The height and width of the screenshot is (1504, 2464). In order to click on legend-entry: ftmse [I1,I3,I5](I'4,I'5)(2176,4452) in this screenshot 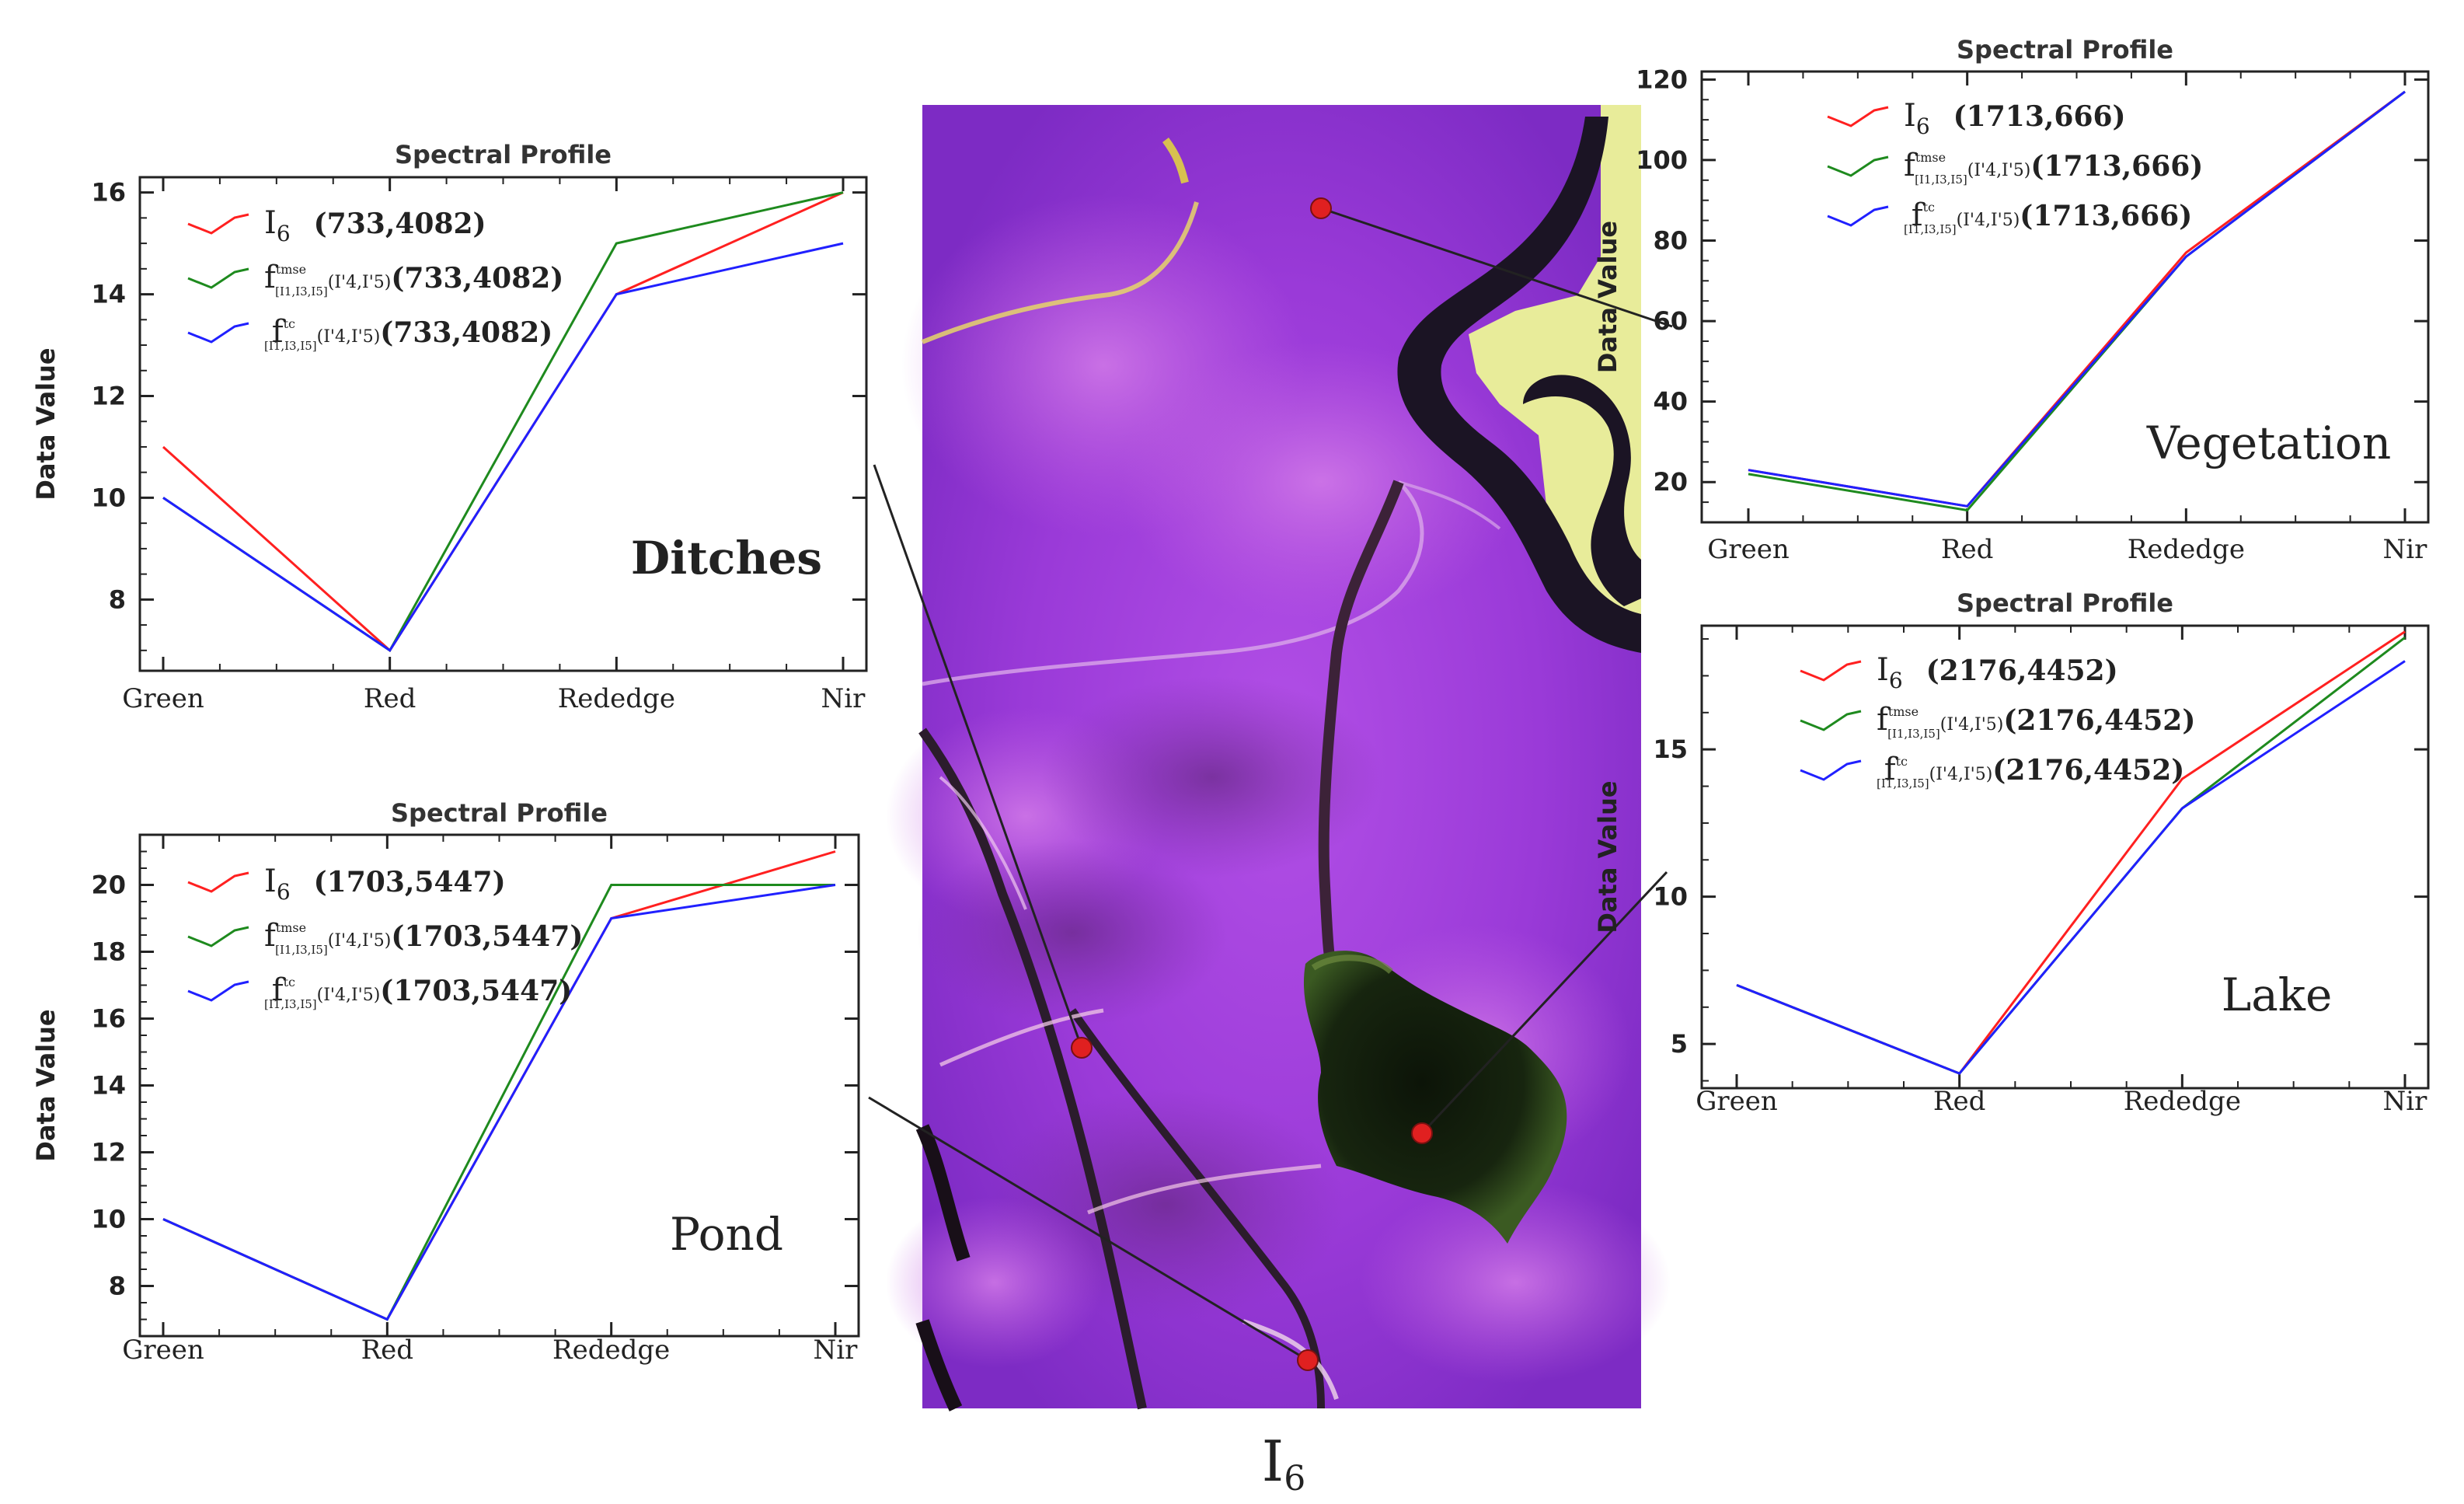, I will do `click(2036, 721)`.